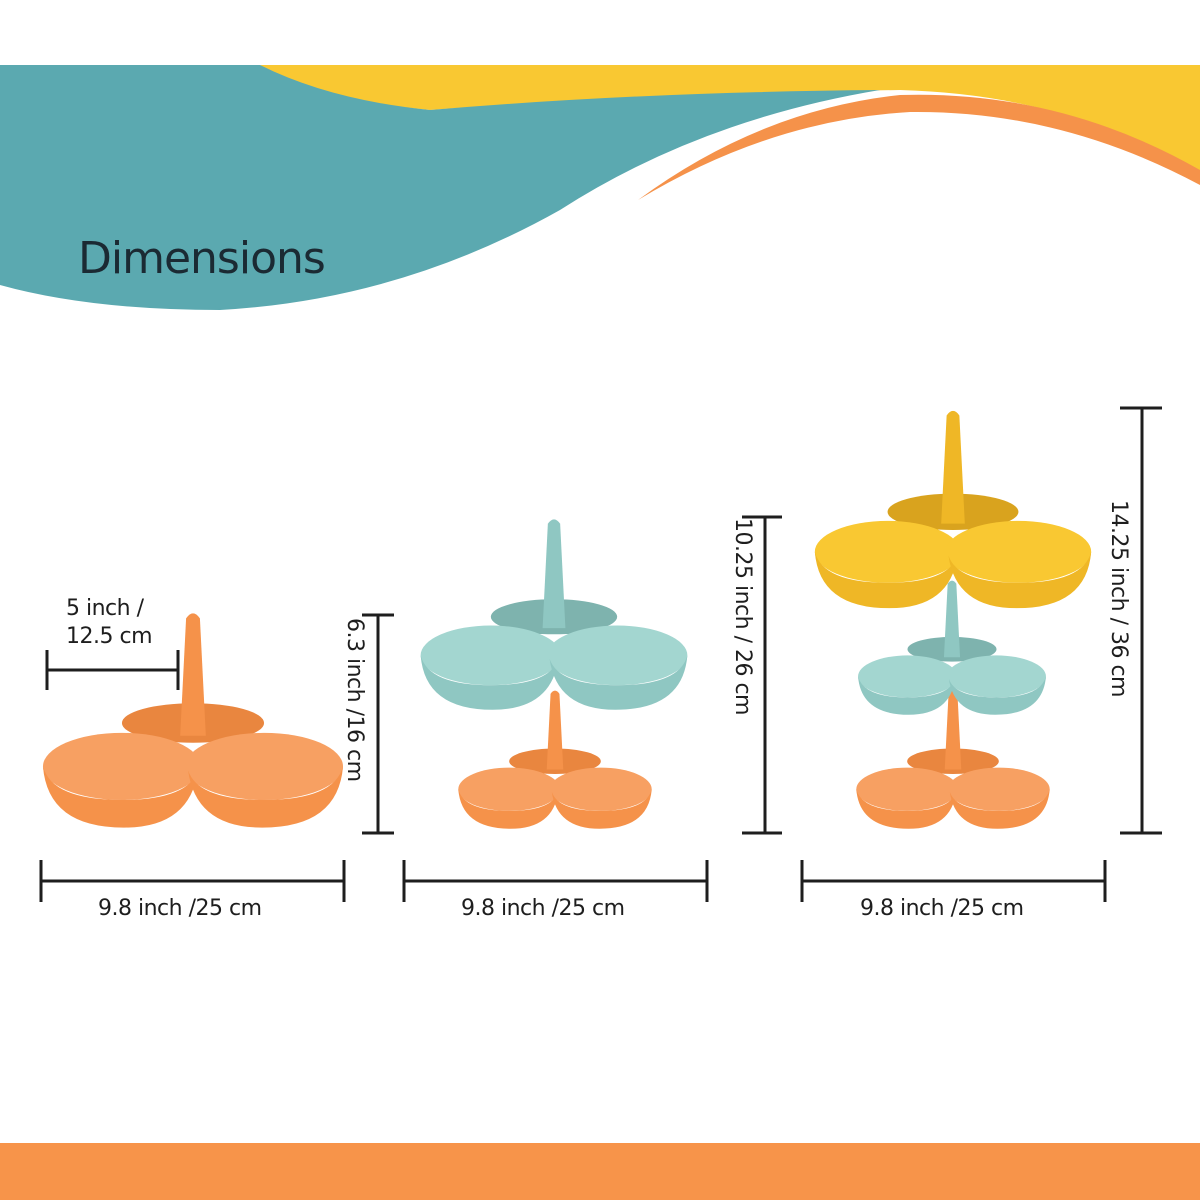 This screenshot has height=1200, width=1200. I want to click on height-label-2: 10.25 inch / 26 cm, so click(742, 616).